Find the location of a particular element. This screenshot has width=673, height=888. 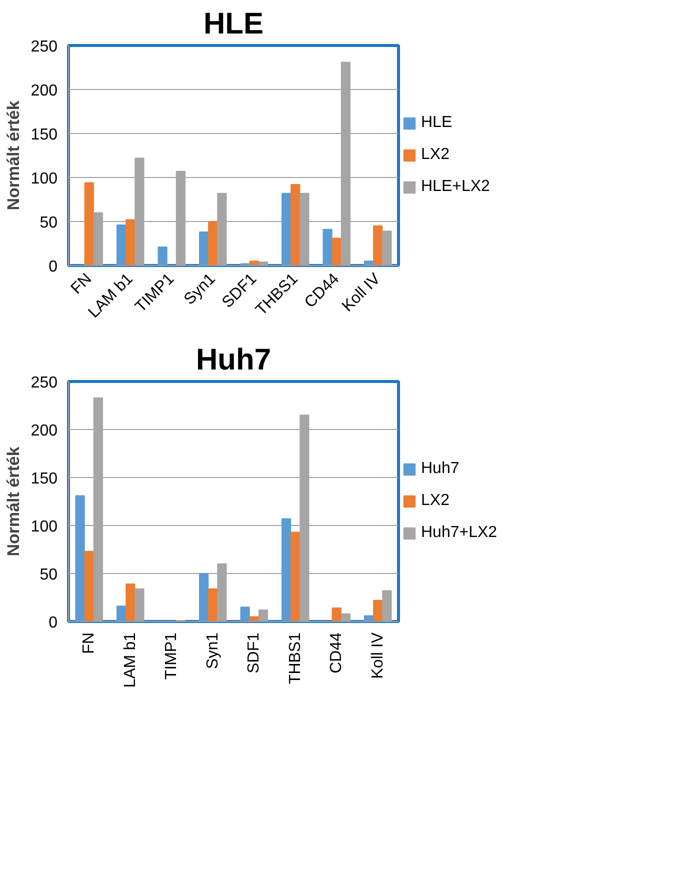

legend-label: Huh7 is located at coordinates (440, 469).